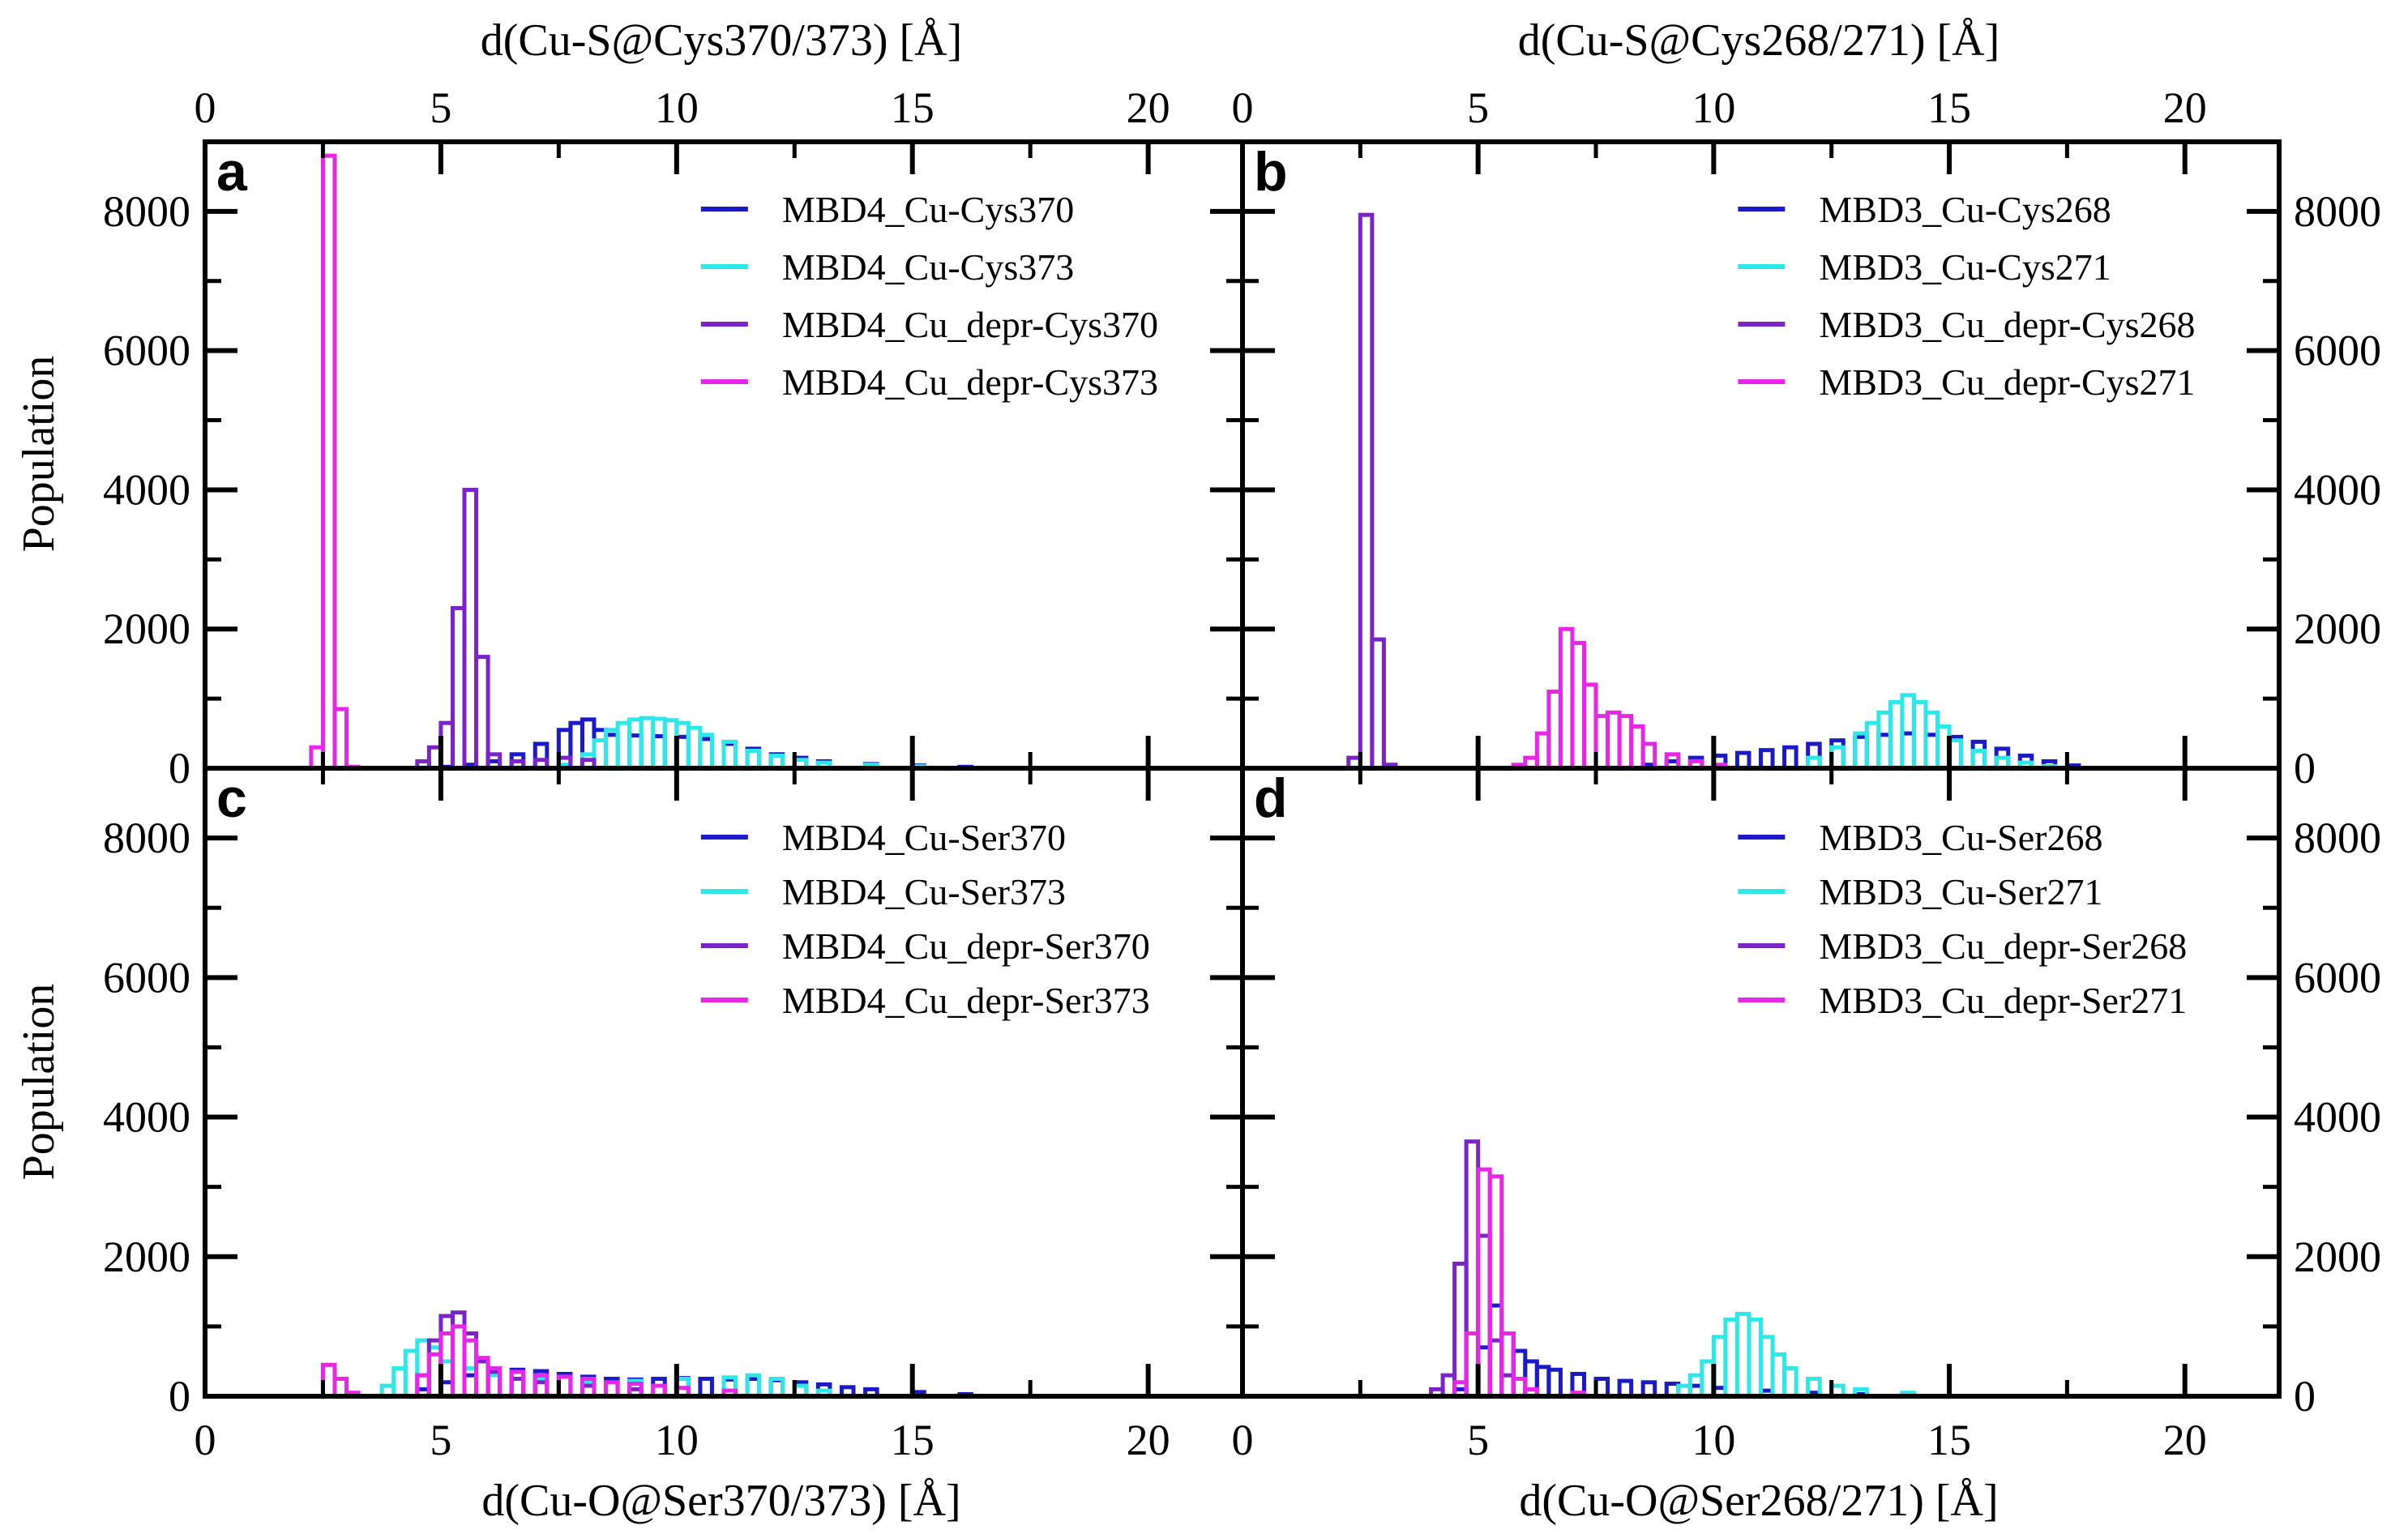 This screenshot has height=1534, width=2408. Describe the element at coordinates (1759, 40) in the screenshot. I see `top-right-axis-title: d(Cu-S@Cys268/271) [Å]` at that location.